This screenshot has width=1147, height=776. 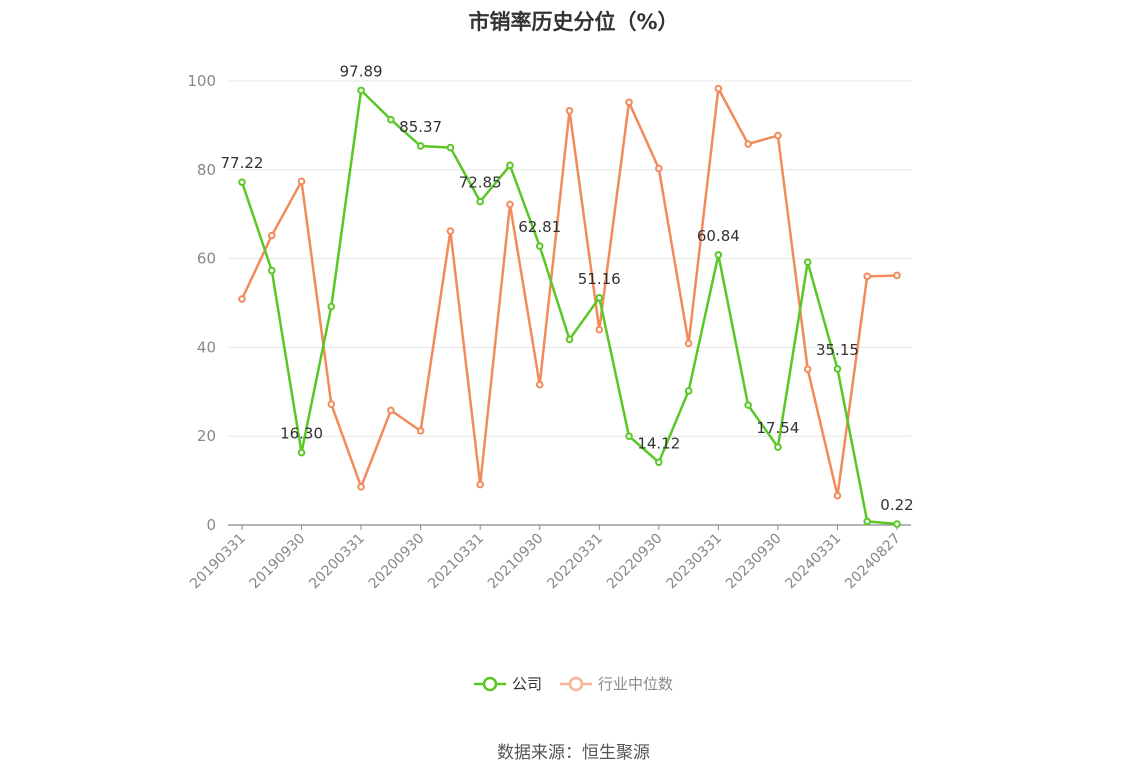 I want to click on data-label: 0.22, so click(x=896, y=505).